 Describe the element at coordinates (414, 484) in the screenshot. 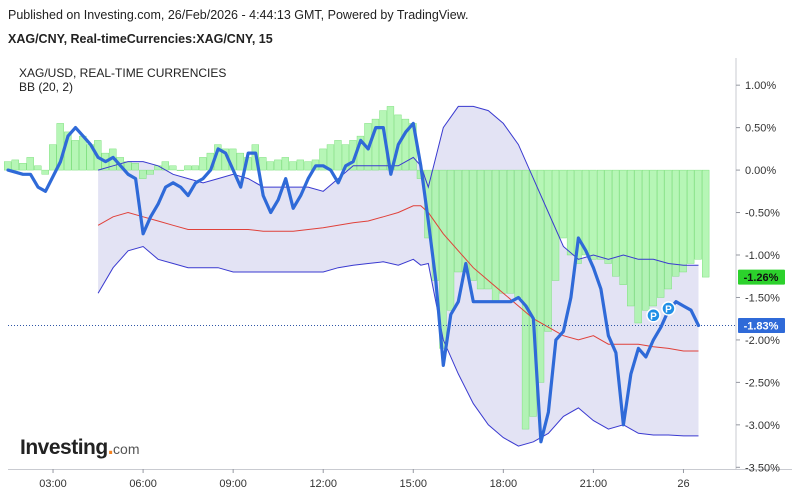

I see `x-tick-label: 15:00` at that location.